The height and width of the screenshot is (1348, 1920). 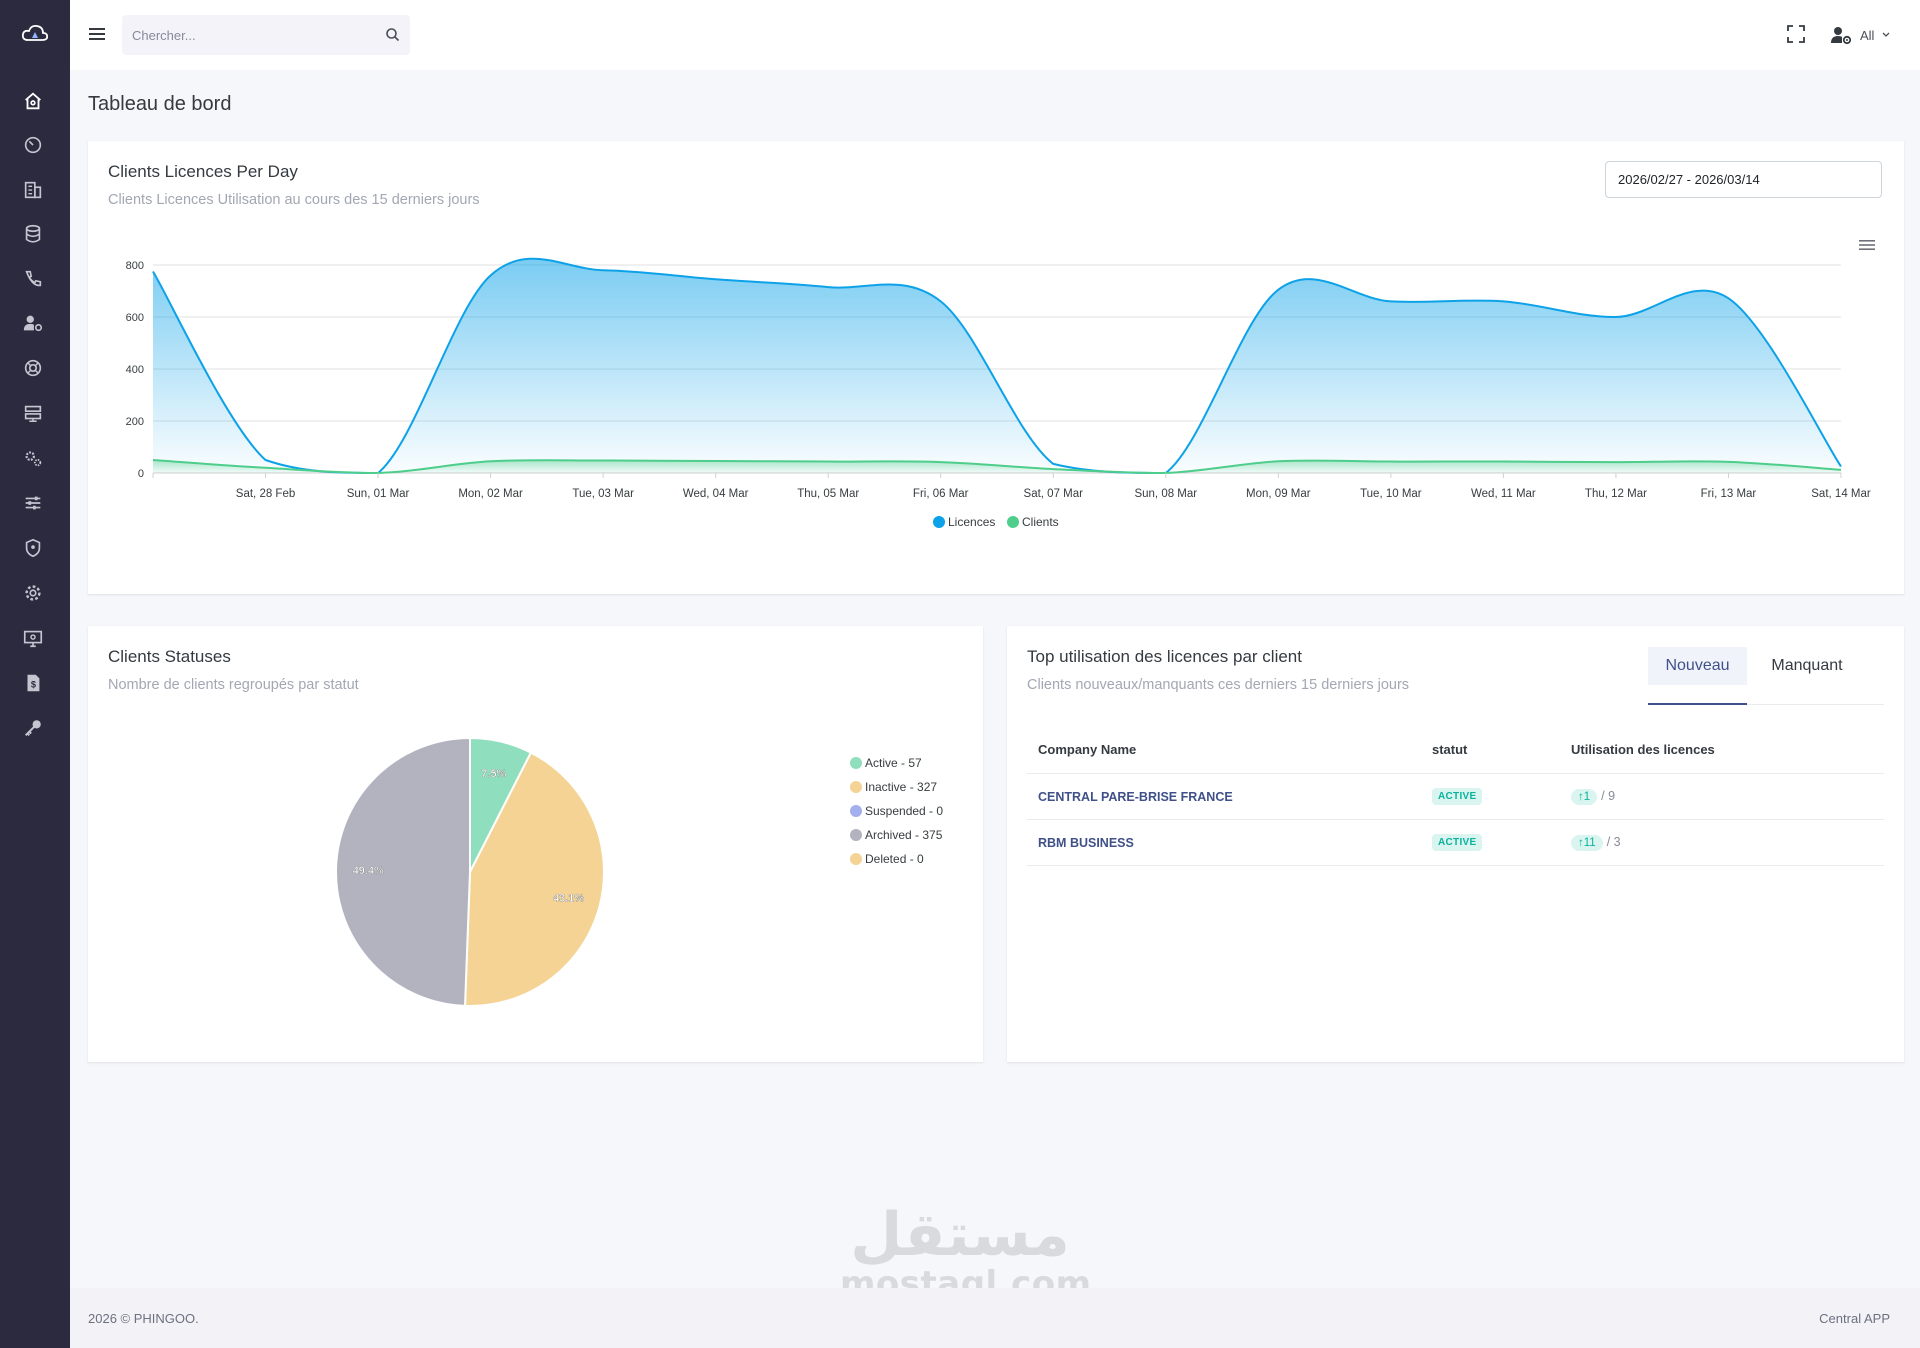 What do you see at coordinates (1886, 34) in the screenshot?
I see `chevron-down-icon` at bounding box center [1886, 34].